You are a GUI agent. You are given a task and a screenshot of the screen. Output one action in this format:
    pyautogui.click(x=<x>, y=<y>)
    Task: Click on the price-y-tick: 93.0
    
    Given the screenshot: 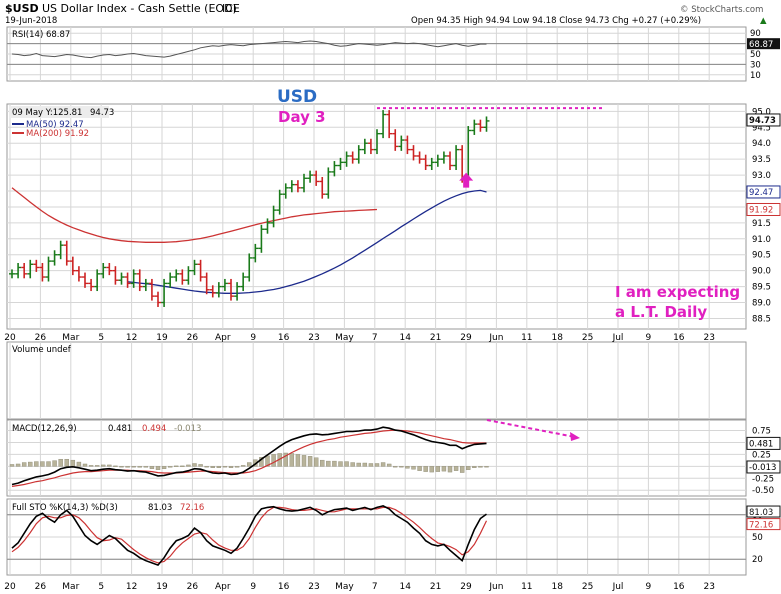 What is the action you would take?
    pyautogui.click(x=761, y=176)
    